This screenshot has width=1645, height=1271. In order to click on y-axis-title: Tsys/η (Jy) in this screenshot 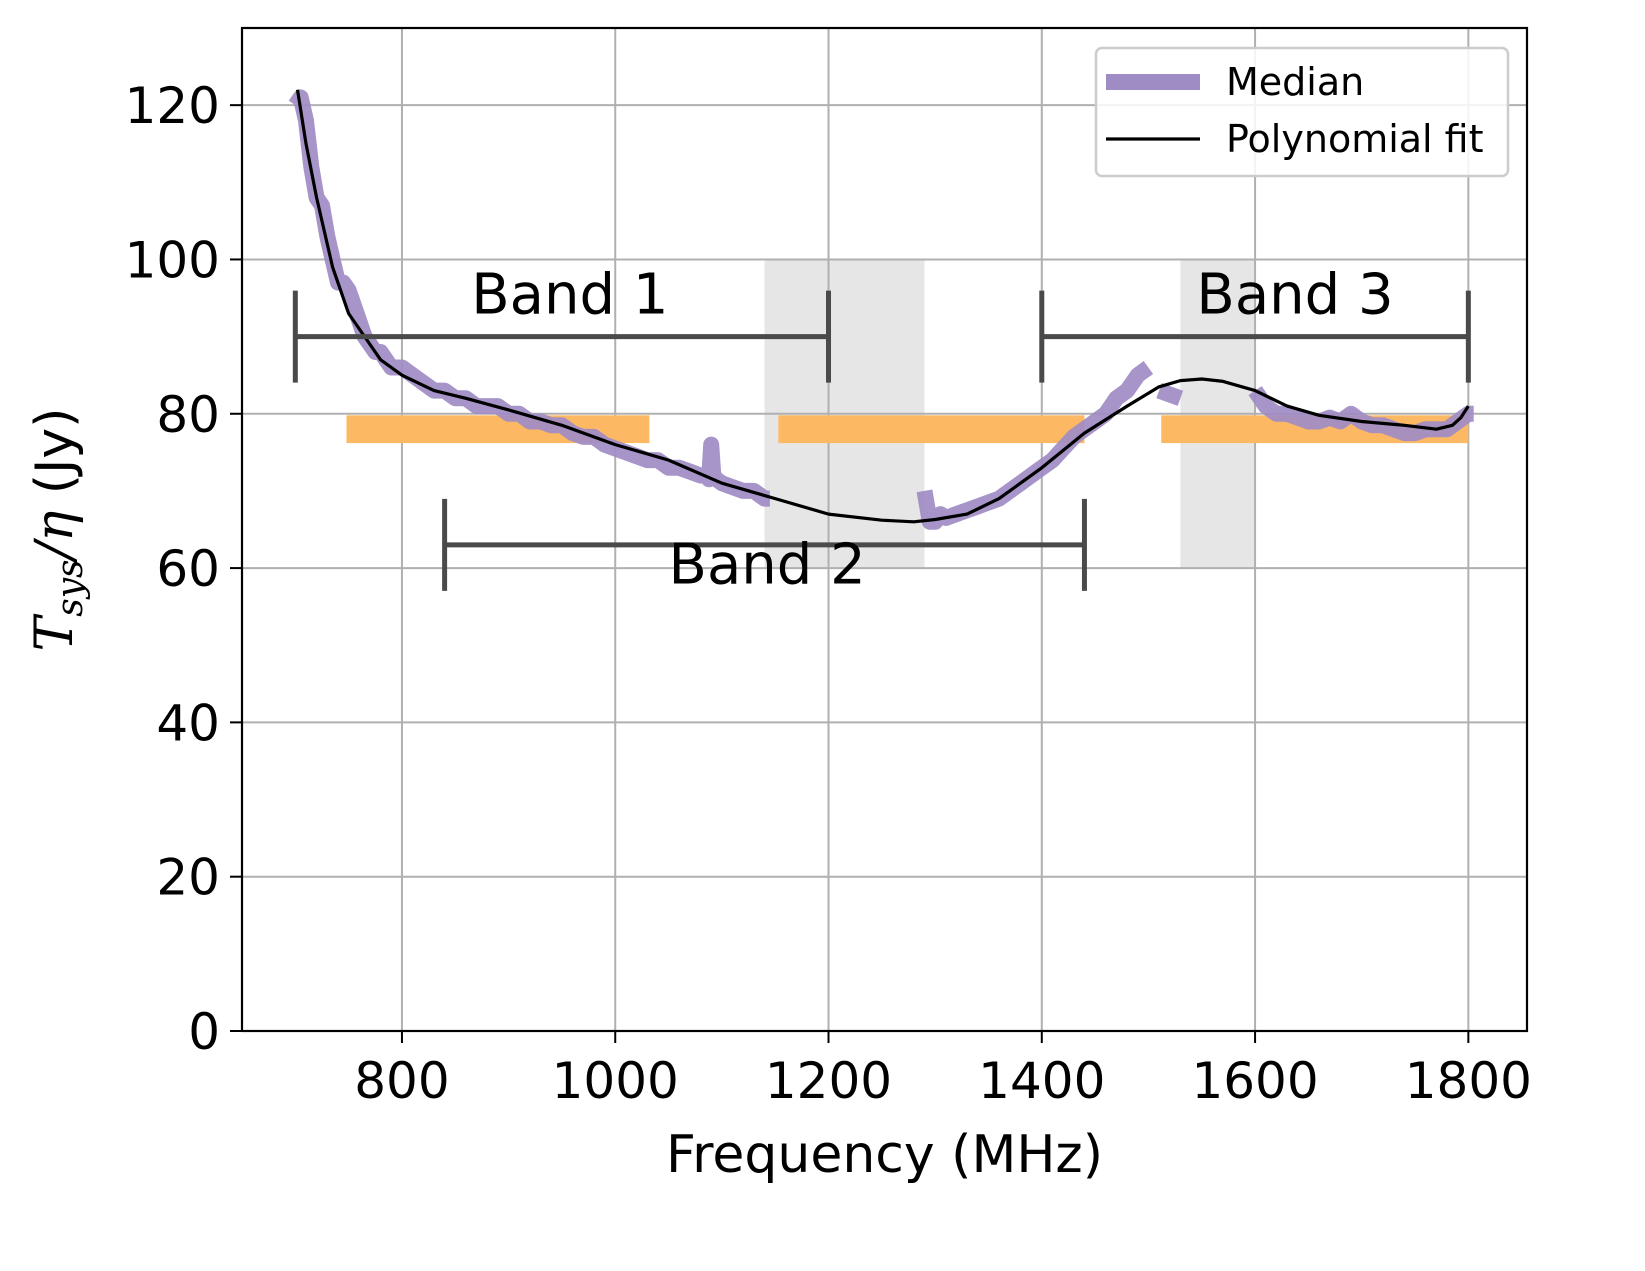, I will do `click(58, 530)`.